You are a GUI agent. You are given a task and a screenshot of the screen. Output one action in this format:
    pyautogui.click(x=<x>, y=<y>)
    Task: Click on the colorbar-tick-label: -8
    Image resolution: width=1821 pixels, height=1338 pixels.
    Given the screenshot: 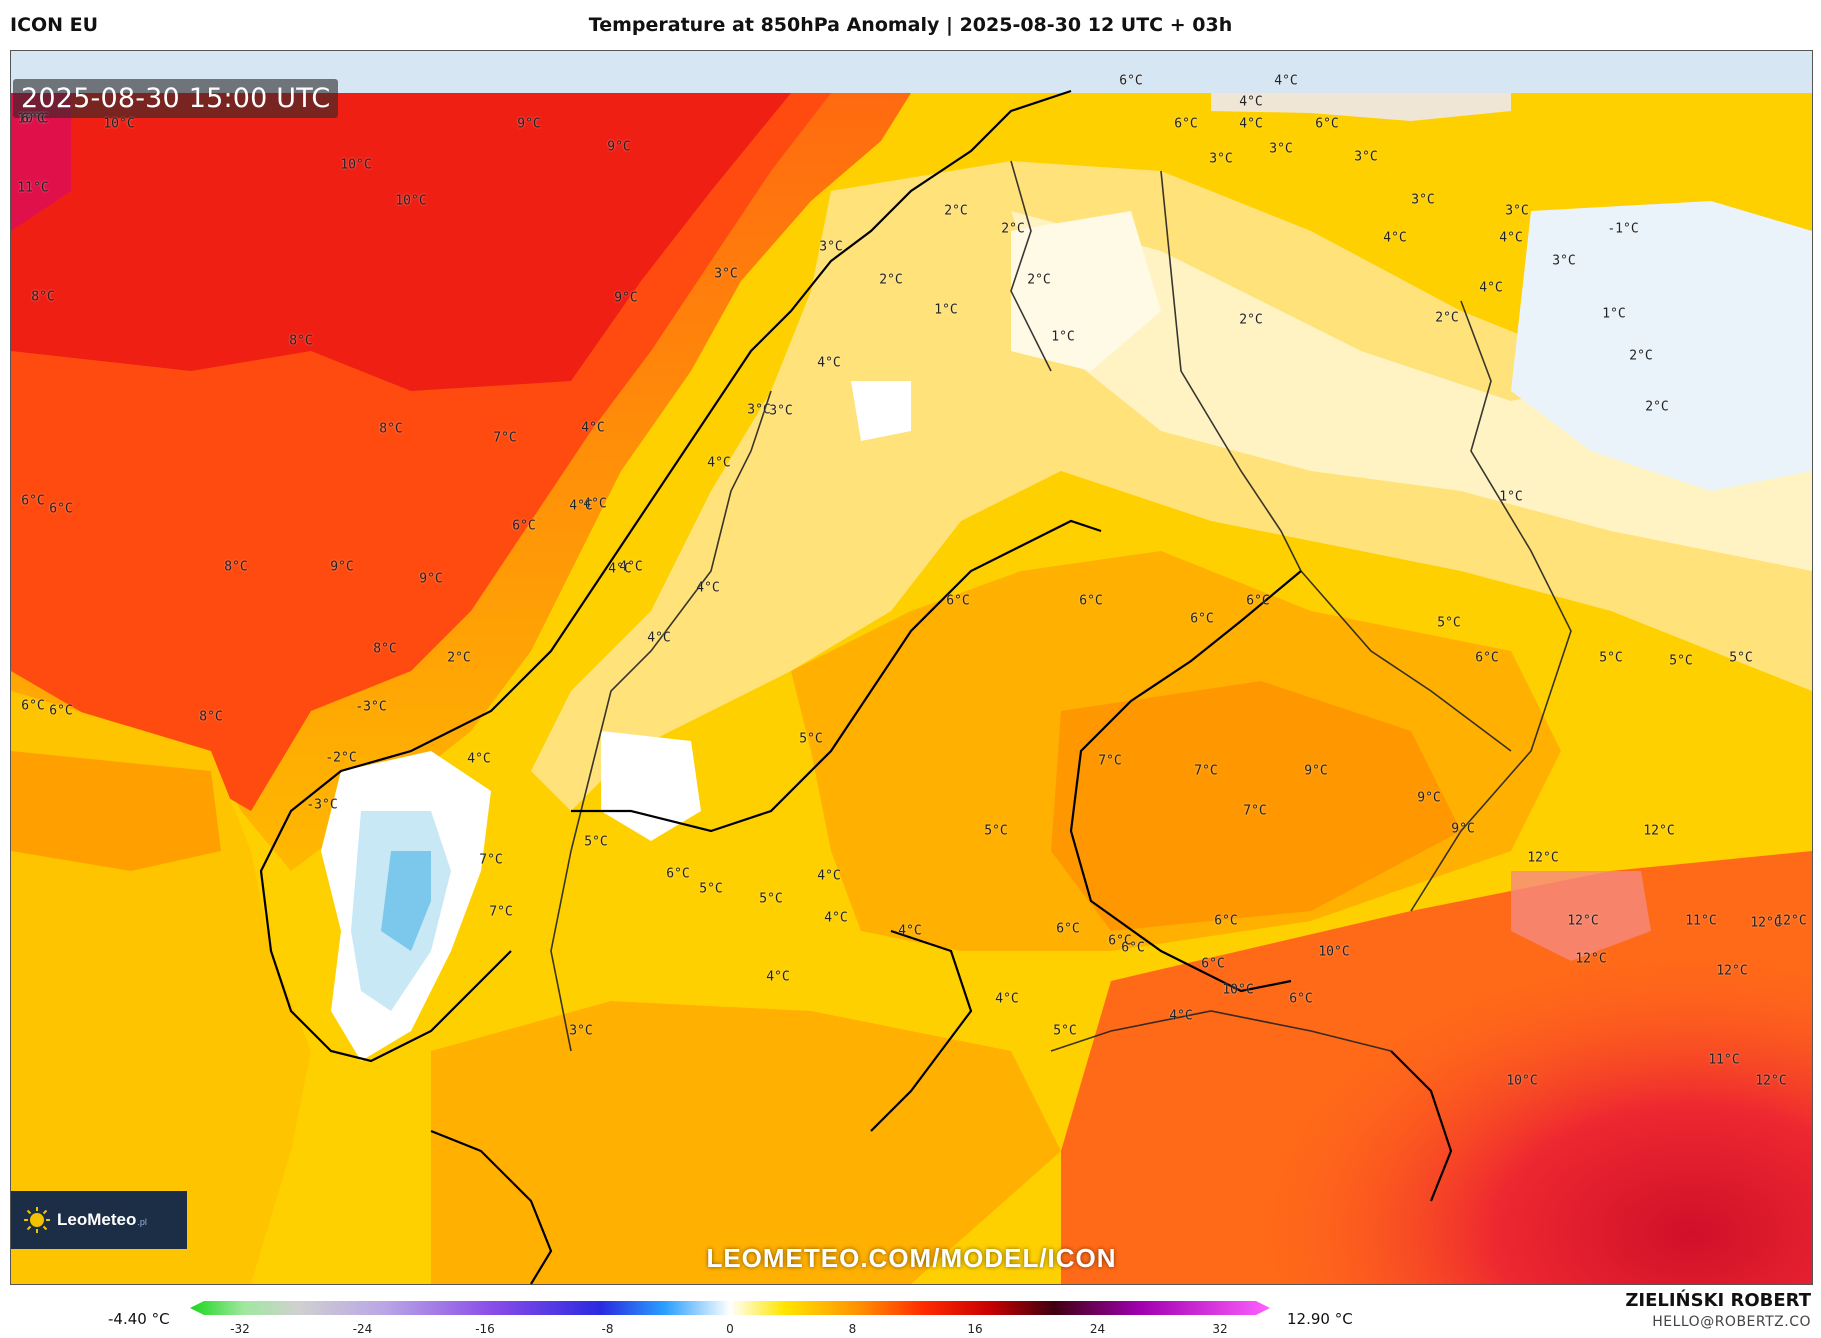 What is the action you would take?
    pyautogui.click(x=607, y=1329)
    